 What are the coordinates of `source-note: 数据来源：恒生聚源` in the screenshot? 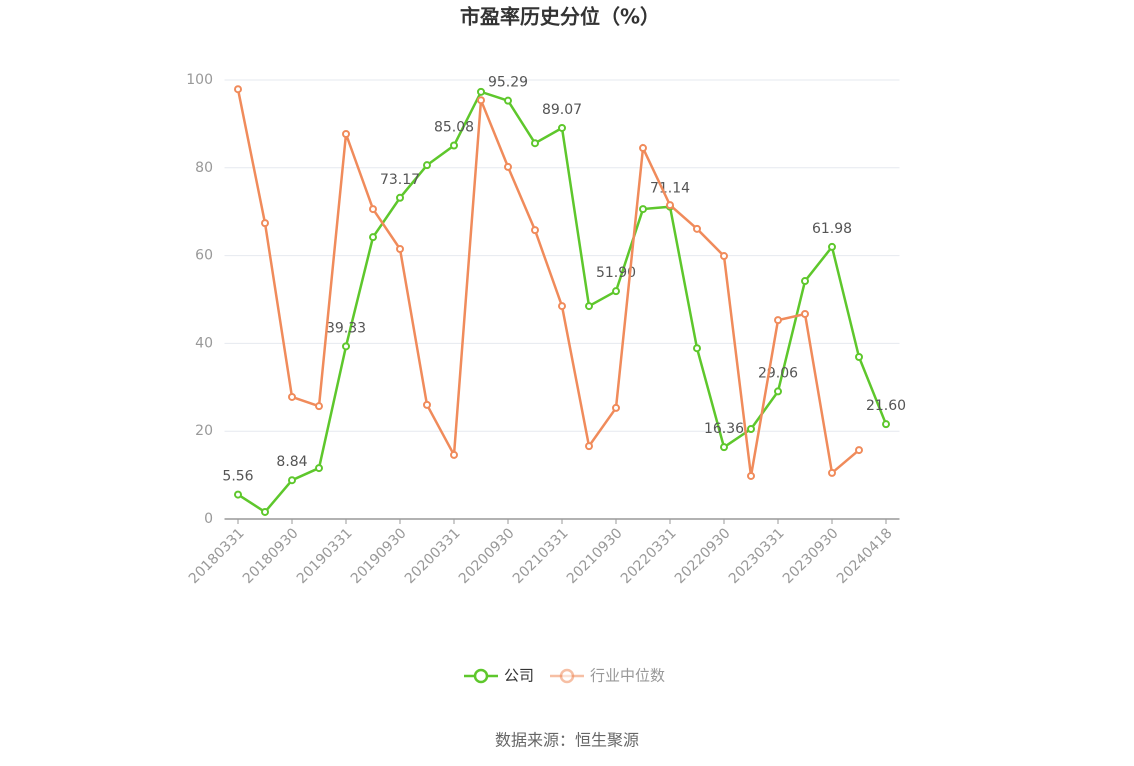 It's located at (567, 740).